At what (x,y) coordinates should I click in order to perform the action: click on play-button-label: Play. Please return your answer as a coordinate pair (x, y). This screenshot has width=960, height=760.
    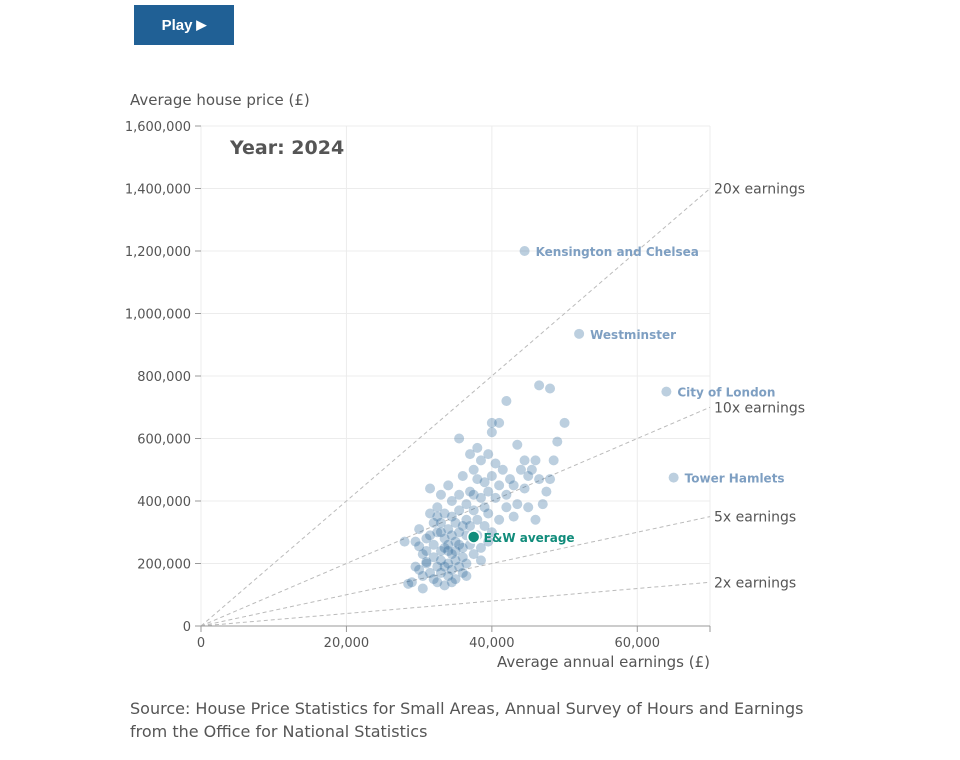
    Looking at the image, I should click on (177, 25).